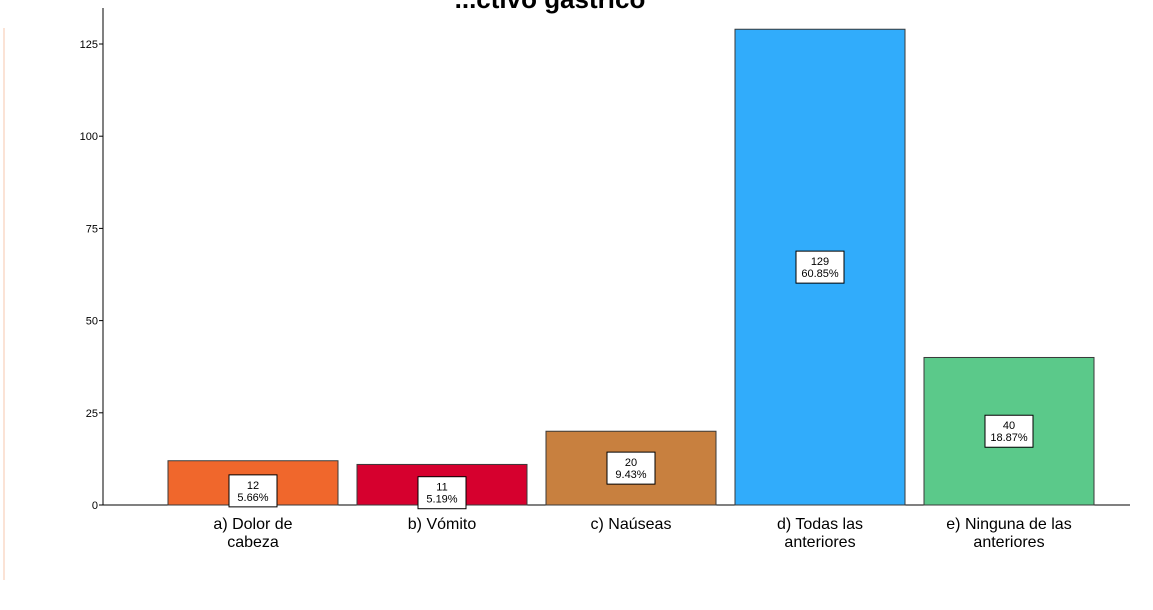 The width and height of the screenshot is (1153, 610). What do you see at coordinates (550, 7) in the screenshot?
I see `chart-title: ...ctivo gástrico` at bounding box center [550, 7].